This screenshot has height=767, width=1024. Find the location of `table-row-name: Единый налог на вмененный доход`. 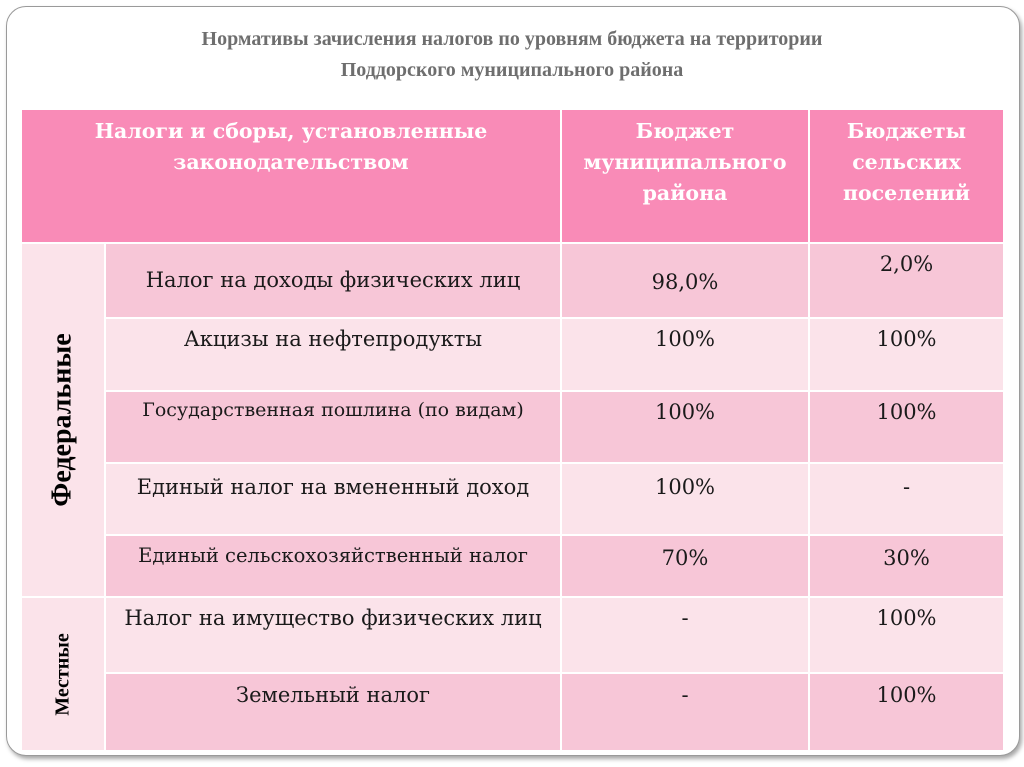

table-row-name: Единый налог на вмененный доход is located at coordinates (333, 499).